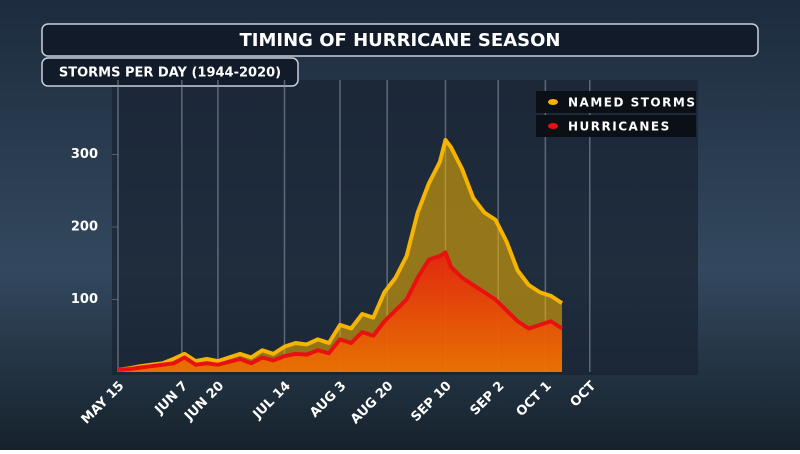 The image size is (800, 454). What do you see at coordinates (84, 227) in the screenshot?
I see `y-tick-label: 200` at bounding box center [84, 227].